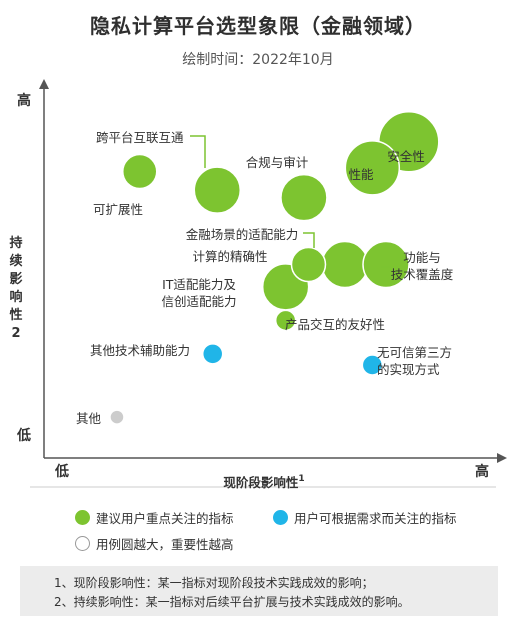 This screenshot has height=628, width=516. I want to click on bubble-可扩展性, so click(140, 171).